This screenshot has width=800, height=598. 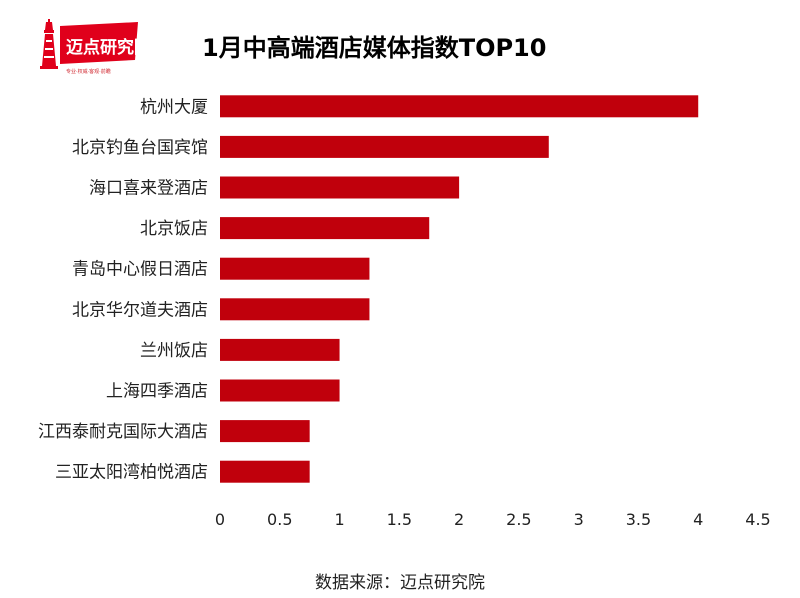 What do you see at coordinates (459, 519) in the screenshot?
I see `x-tick-label: 2` at bounding box center [459, 519].